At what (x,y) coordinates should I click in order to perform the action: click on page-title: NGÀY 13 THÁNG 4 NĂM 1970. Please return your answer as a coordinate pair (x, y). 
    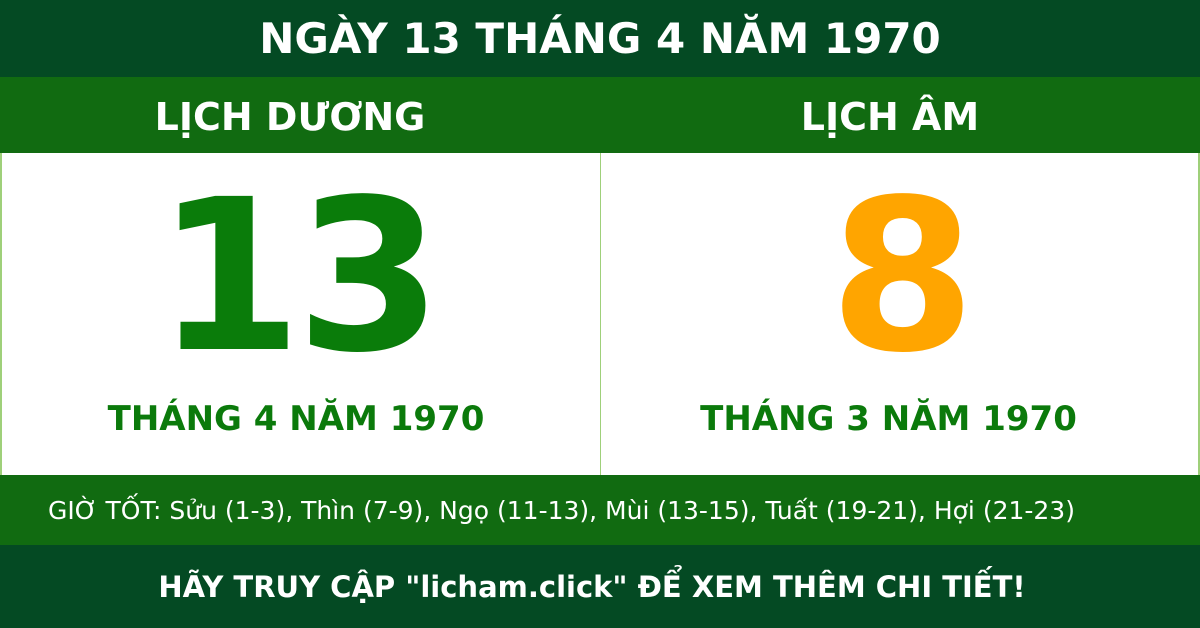
    Looking at the image, I should click on (600, 38).